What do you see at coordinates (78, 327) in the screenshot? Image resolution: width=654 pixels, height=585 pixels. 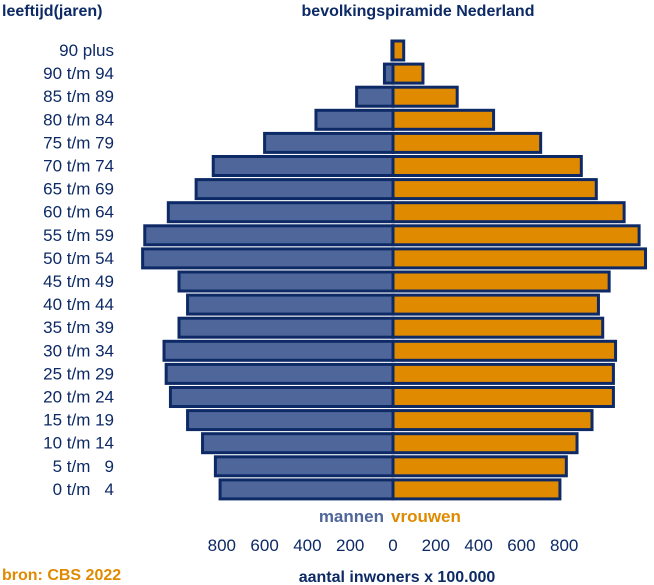 I see `age-label: 35 t/m 39` at bounding box center [78, 327].